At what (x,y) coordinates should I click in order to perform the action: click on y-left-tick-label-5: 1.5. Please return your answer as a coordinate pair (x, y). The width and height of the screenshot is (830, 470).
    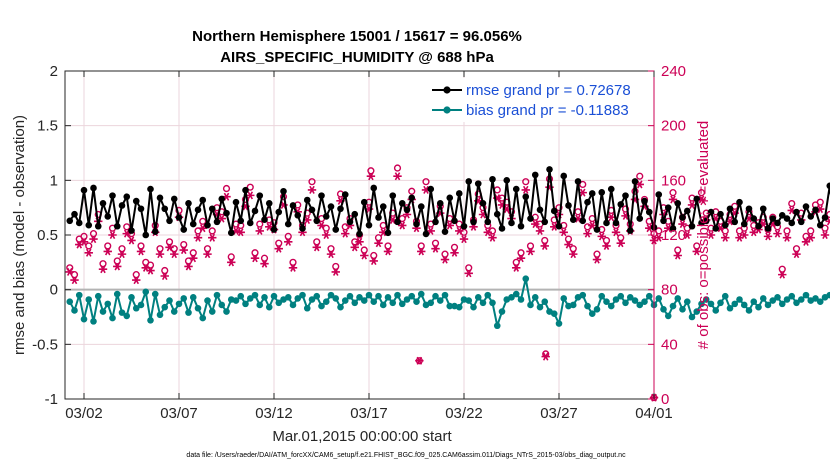
    Looking at the image, I should click on (47, 126).